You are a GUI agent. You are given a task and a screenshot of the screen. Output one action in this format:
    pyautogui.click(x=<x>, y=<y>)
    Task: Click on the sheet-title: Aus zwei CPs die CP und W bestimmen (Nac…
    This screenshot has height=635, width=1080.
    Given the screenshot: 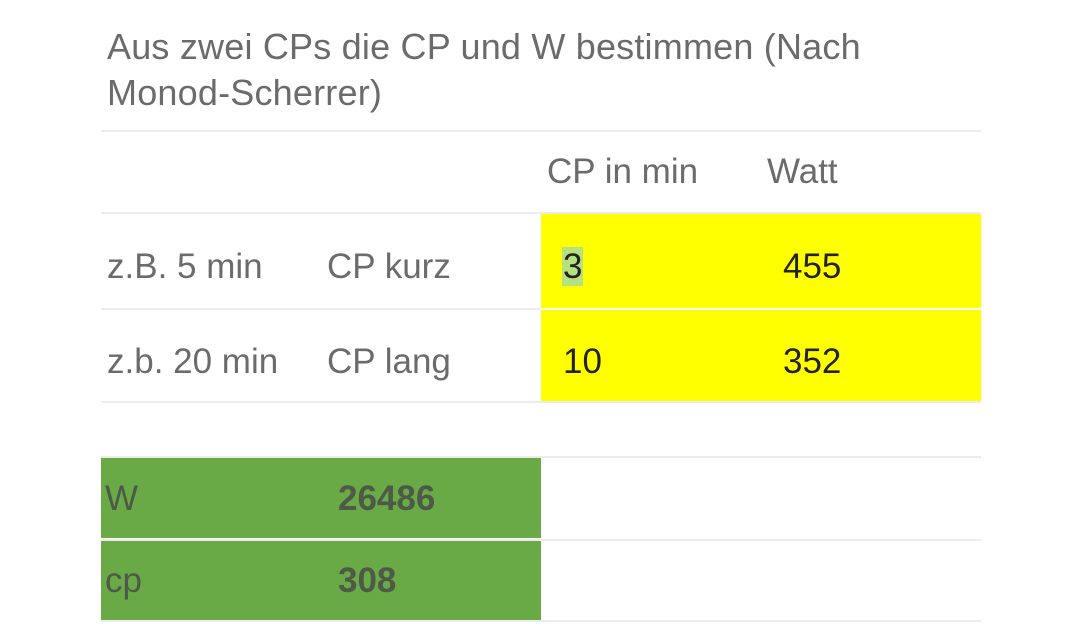 What is the action you would take?
    pyautogui.click(x=484, y=69)
    